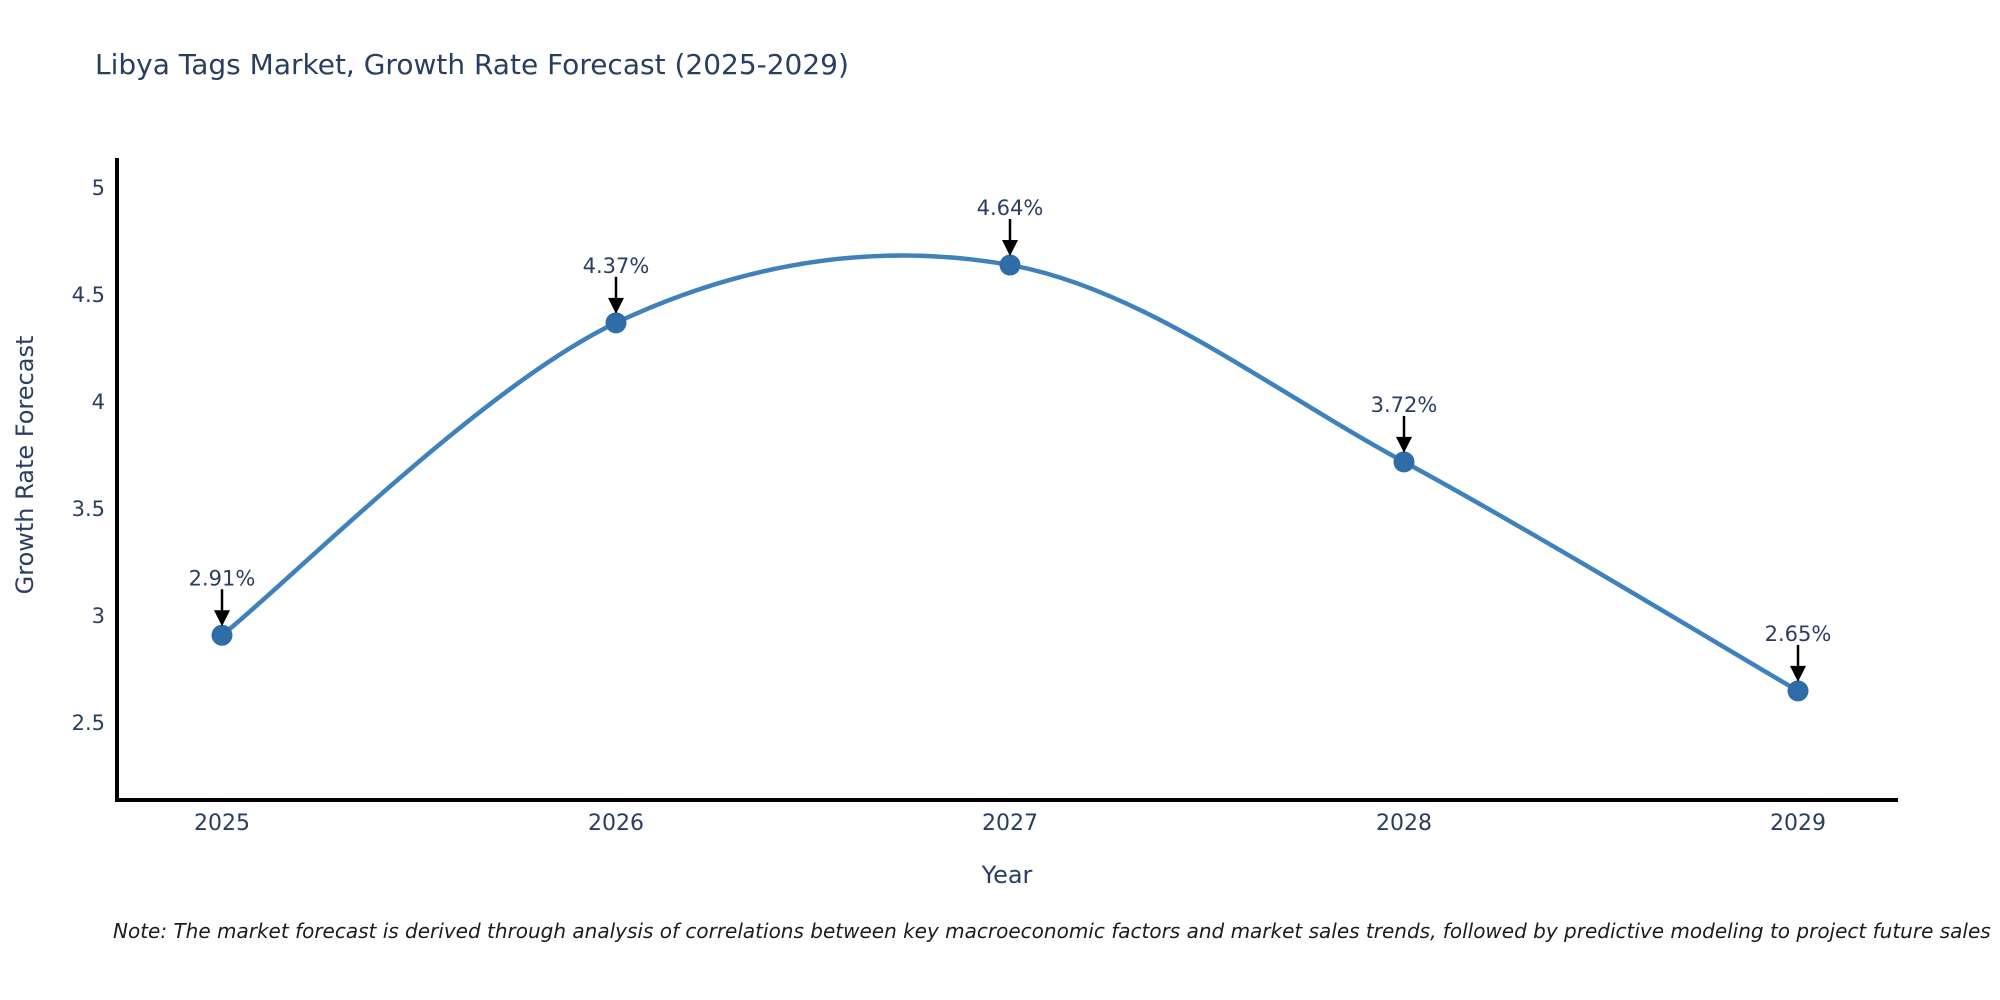 This screenshot has width=2000, height=1000. Describe the element at coordinates (1007, 875) in the screenshot. I see `x-axis-title: Year` at that location.